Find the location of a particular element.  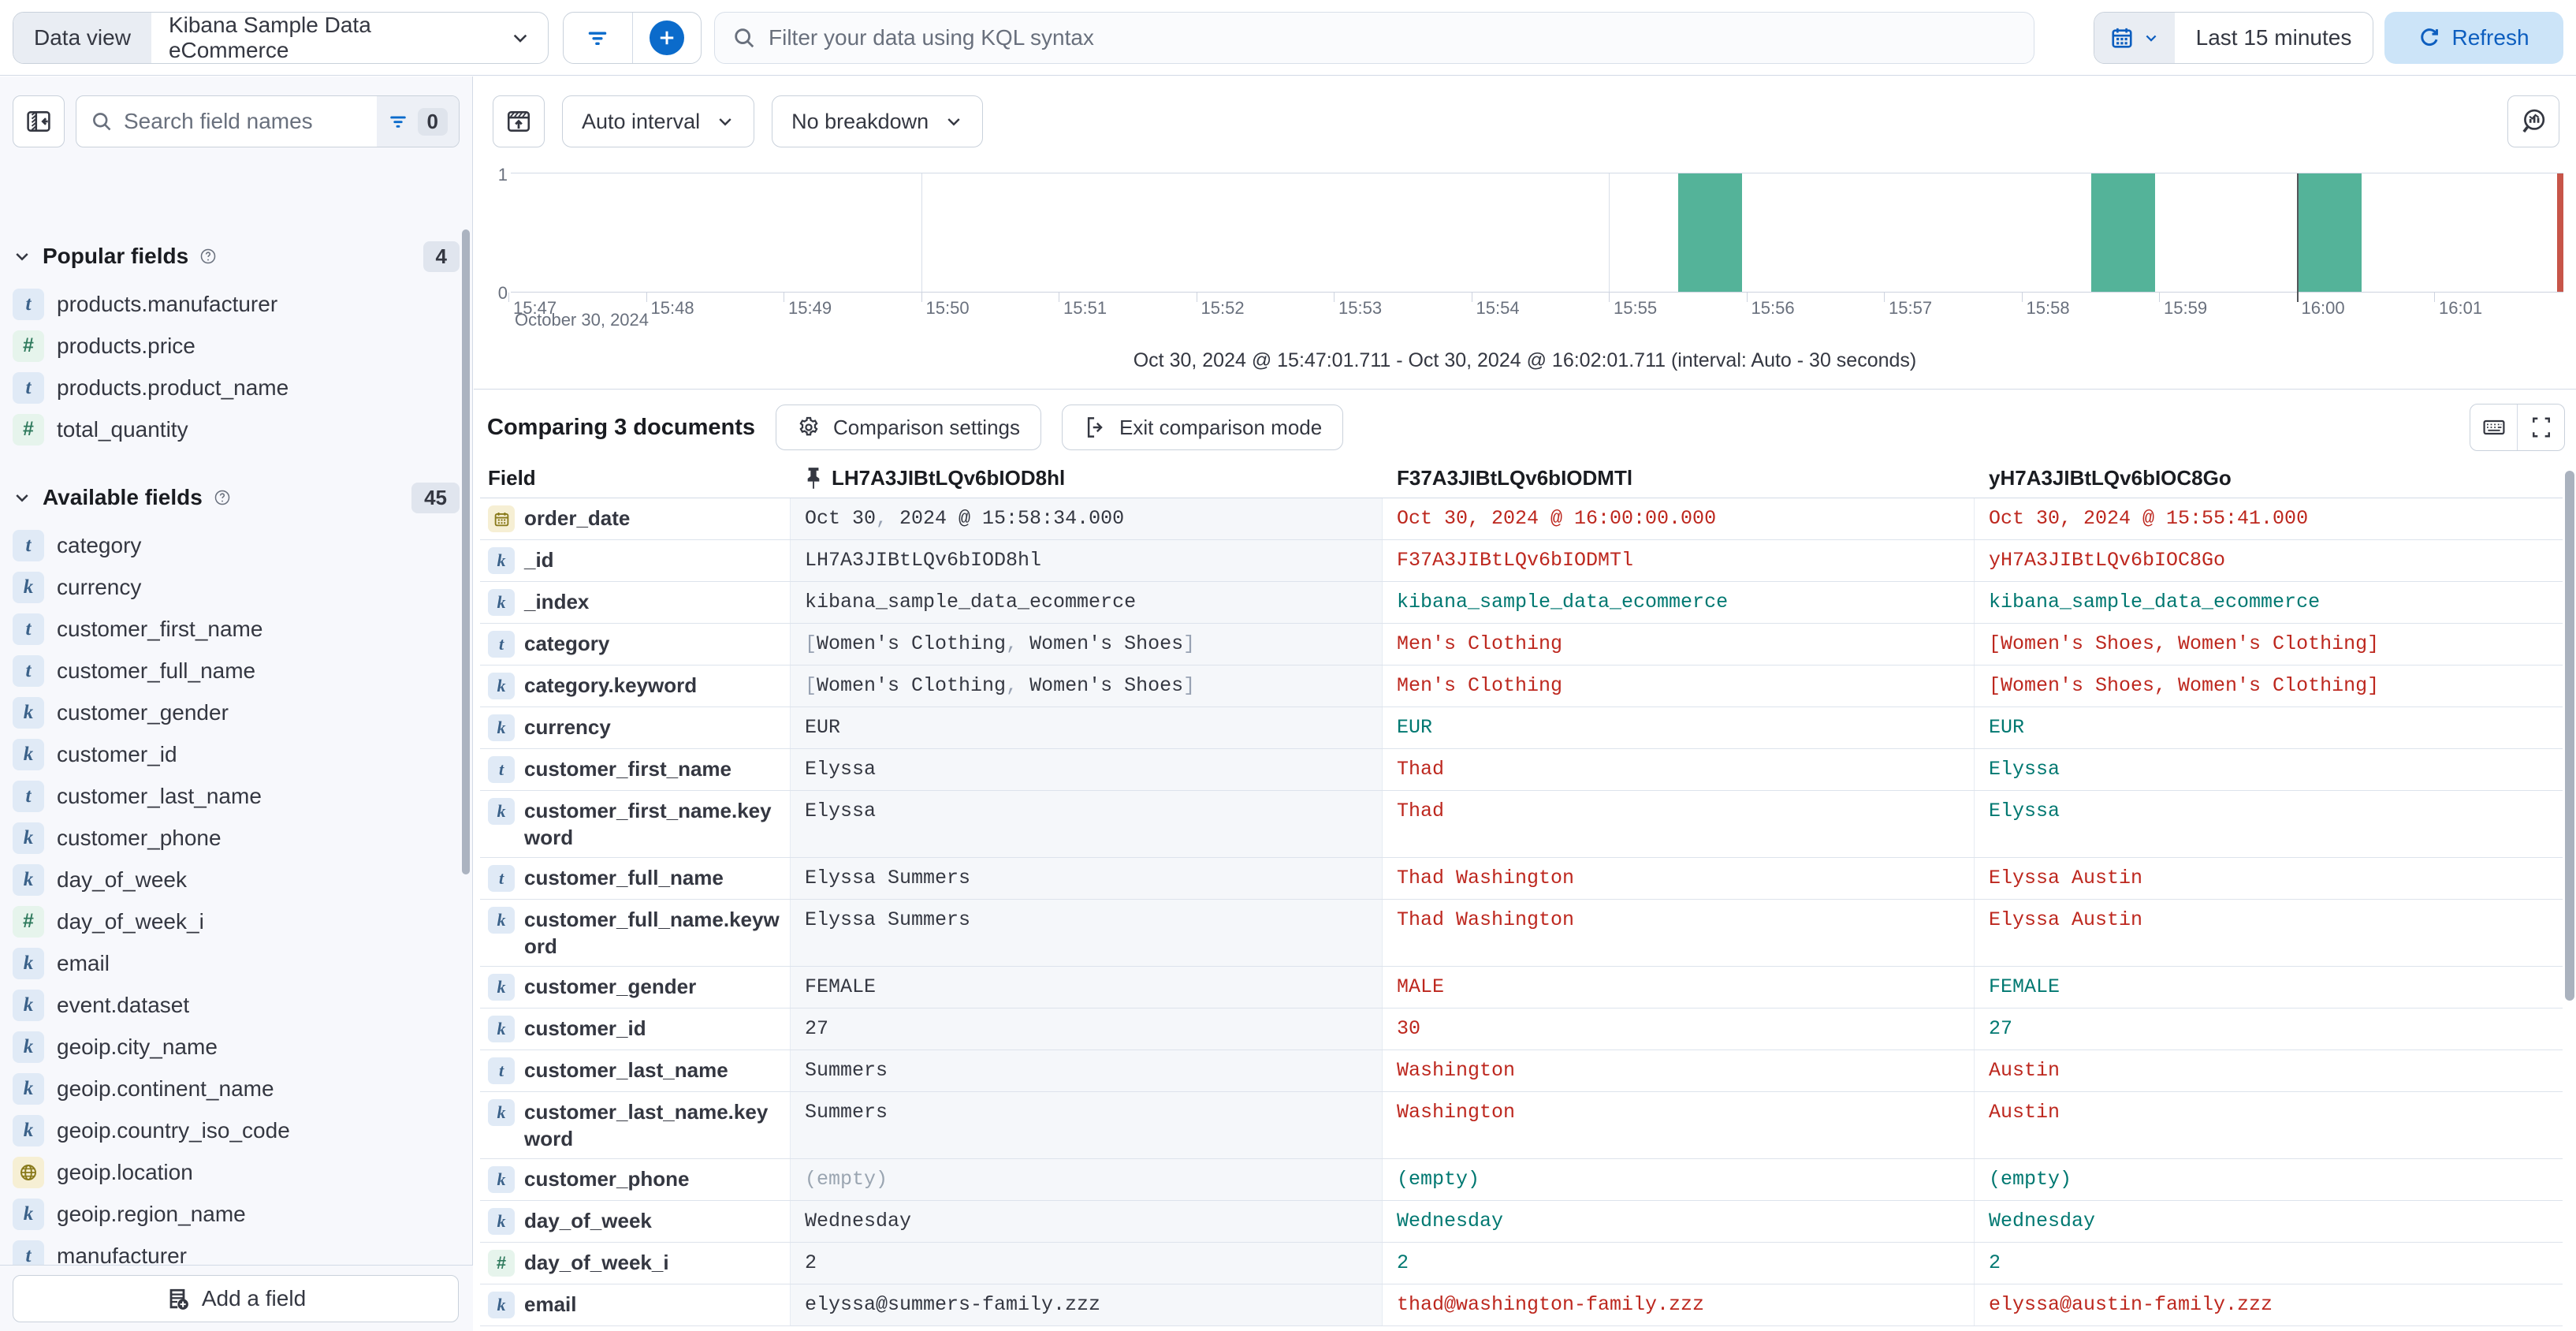

available-item: k geoip.region_name is located at coordinates (236, 1214).